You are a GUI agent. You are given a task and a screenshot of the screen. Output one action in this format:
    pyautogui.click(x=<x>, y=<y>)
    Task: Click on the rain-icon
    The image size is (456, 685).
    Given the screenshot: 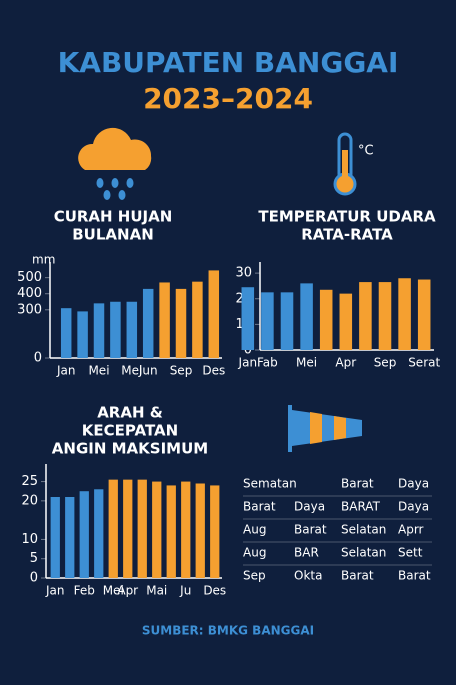 What is the action you would take?
    pyautogui.click(x=115, y=163)
    